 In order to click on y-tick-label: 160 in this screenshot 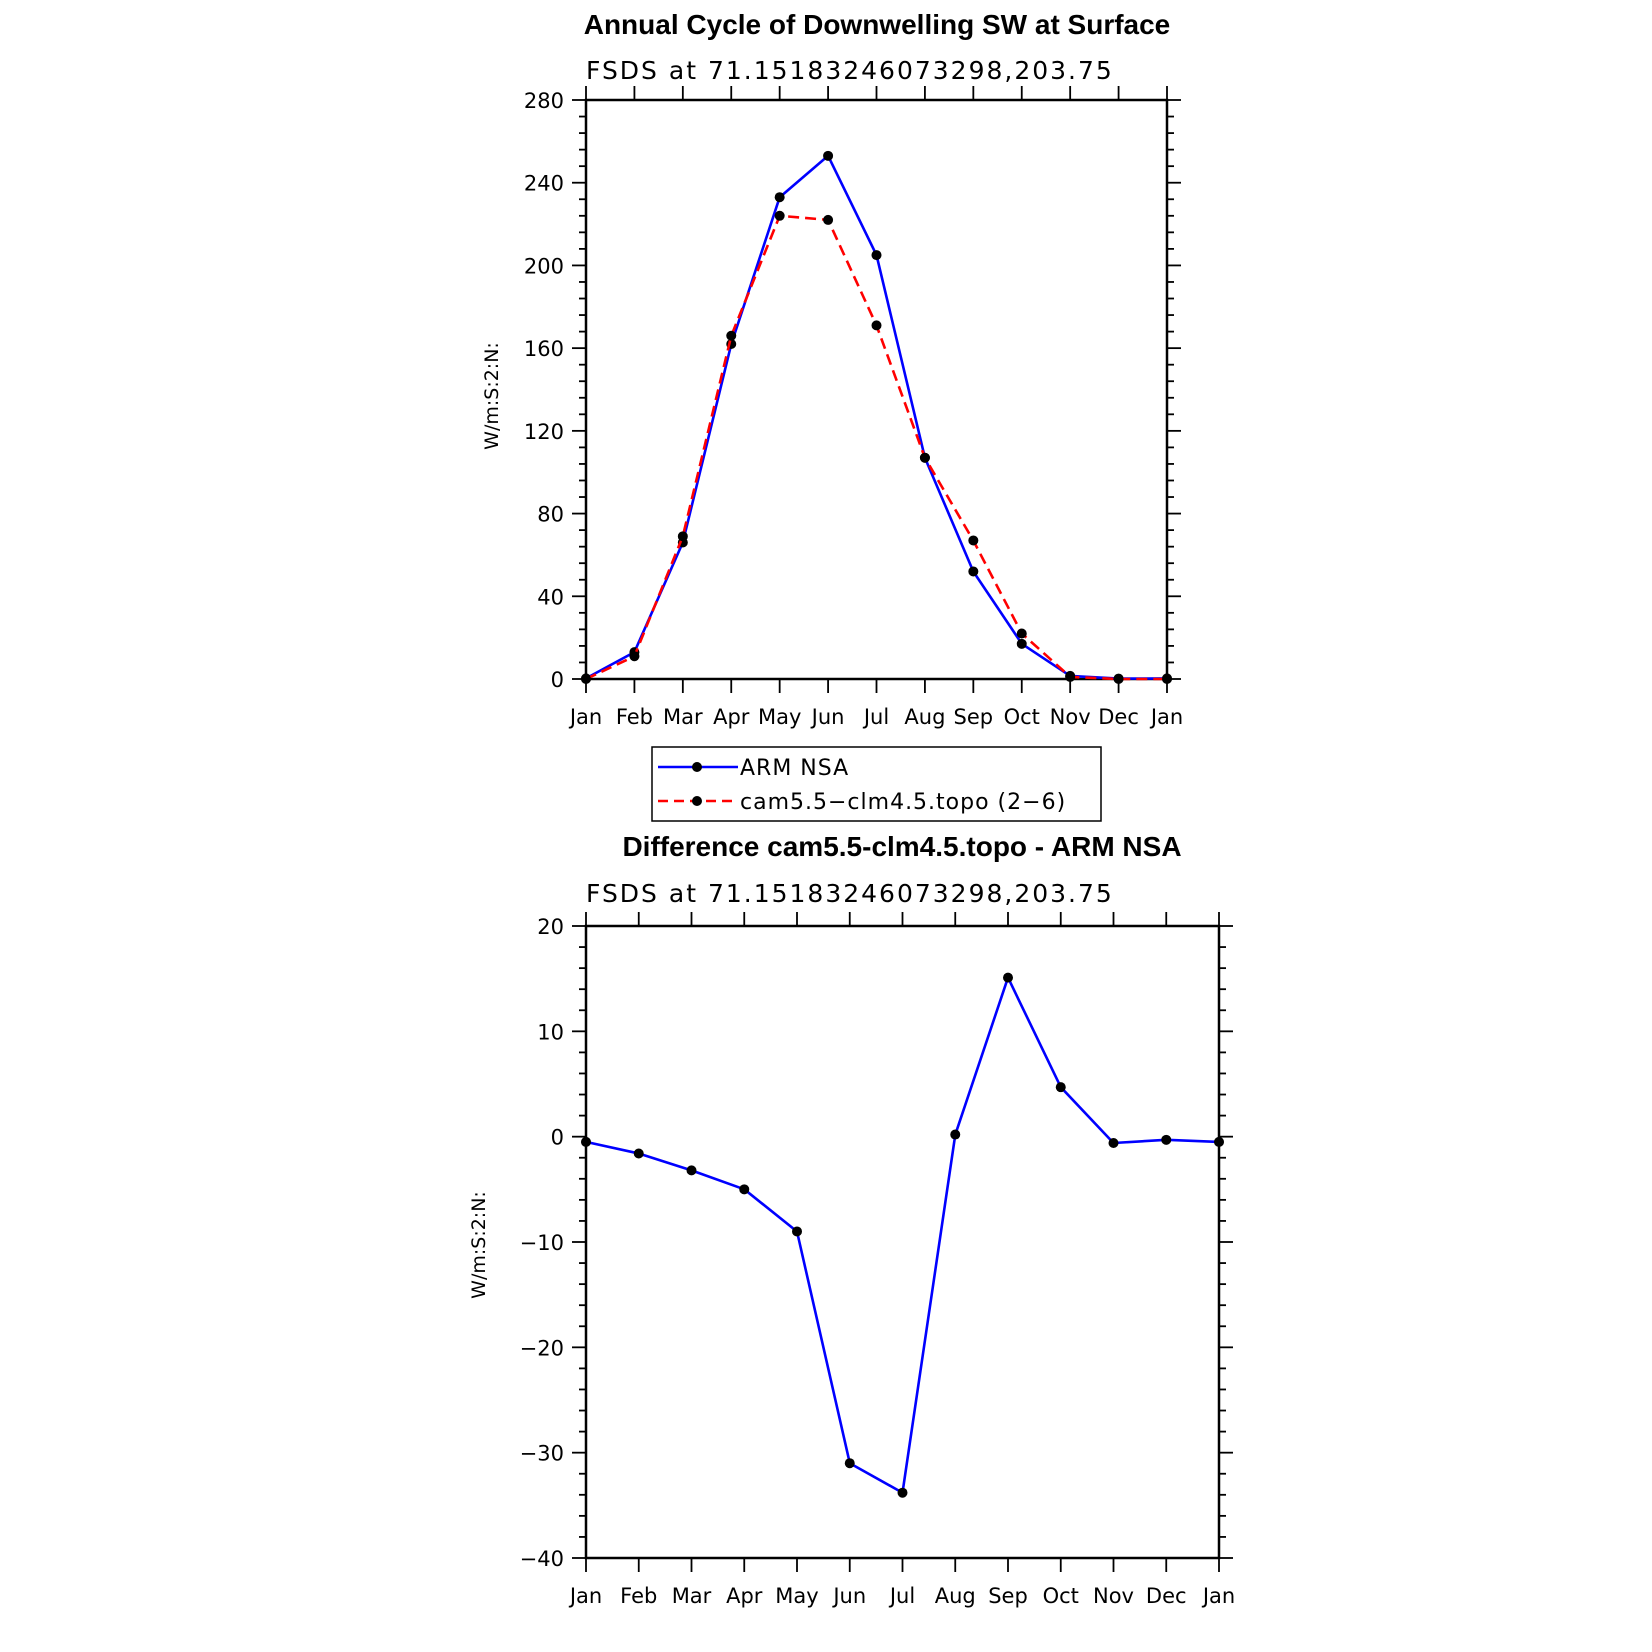, I will do `click(544, 349)`.